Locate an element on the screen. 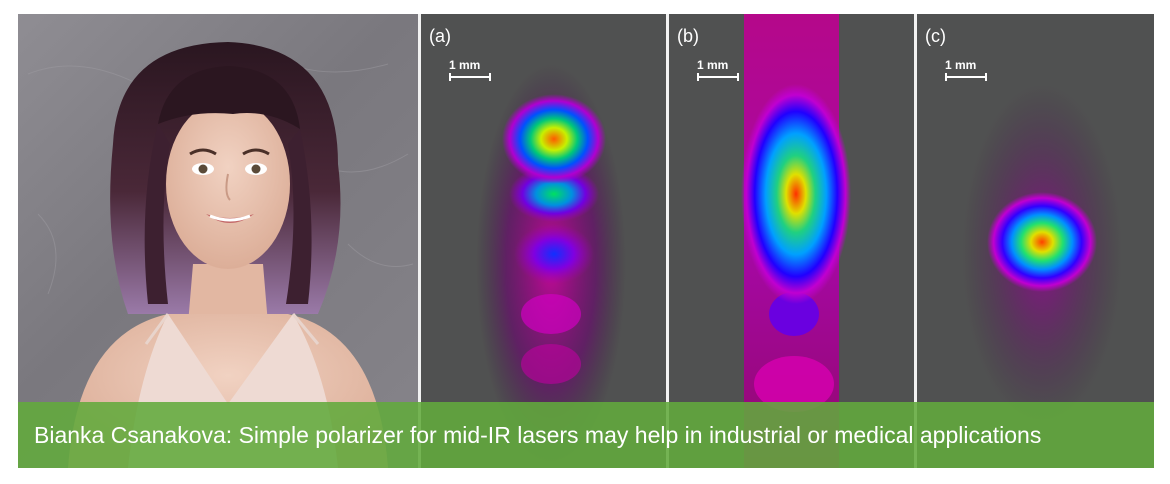  beam-profile-a is located at coordinates (551, 264).